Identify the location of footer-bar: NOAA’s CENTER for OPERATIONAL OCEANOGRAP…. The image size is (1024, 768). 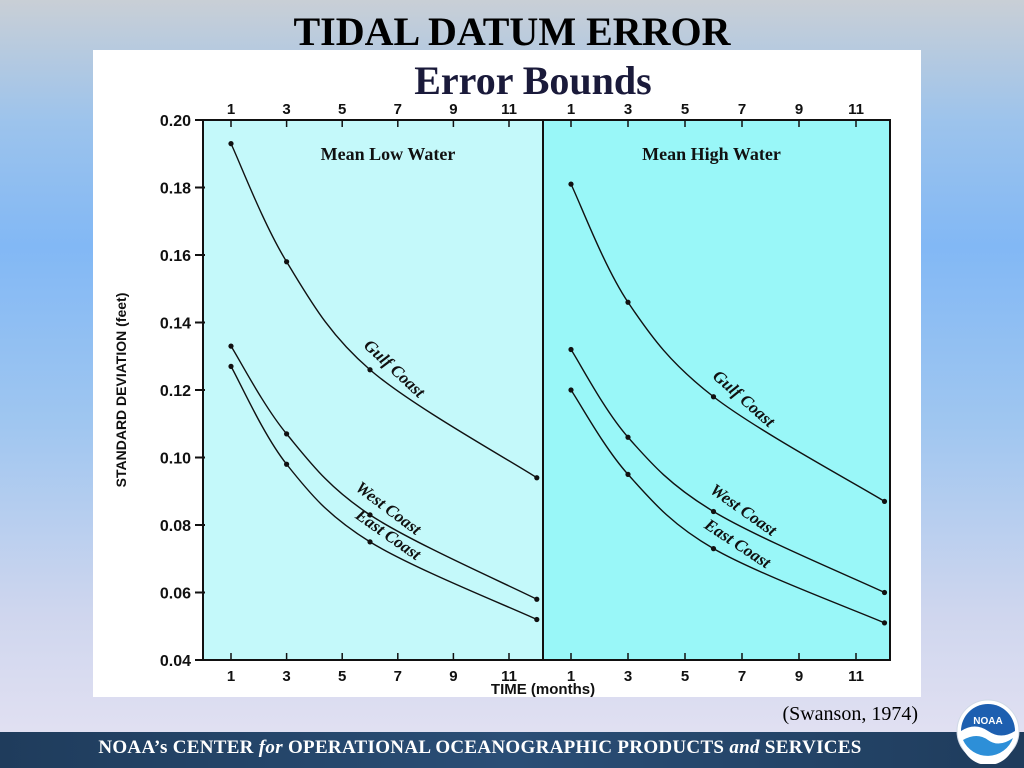
(512, 750).